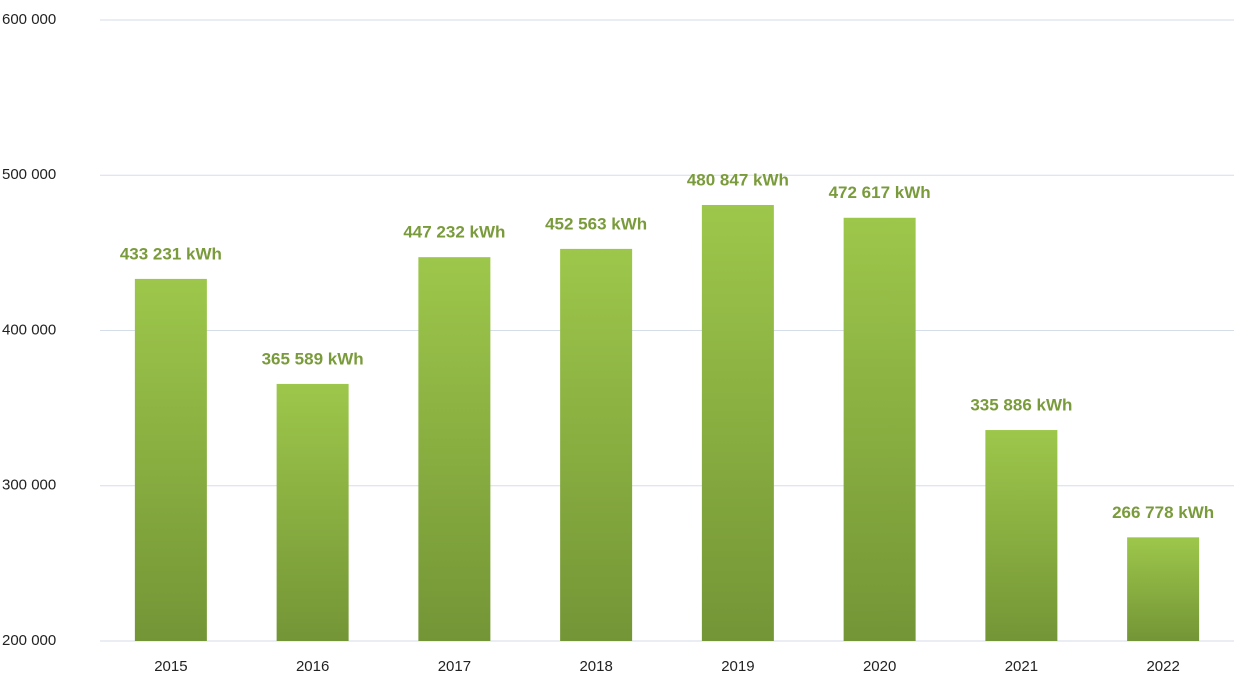 This screenshot has width=1234, height=677. I want to click on x-tick-label: 2020, so click(879, 666).